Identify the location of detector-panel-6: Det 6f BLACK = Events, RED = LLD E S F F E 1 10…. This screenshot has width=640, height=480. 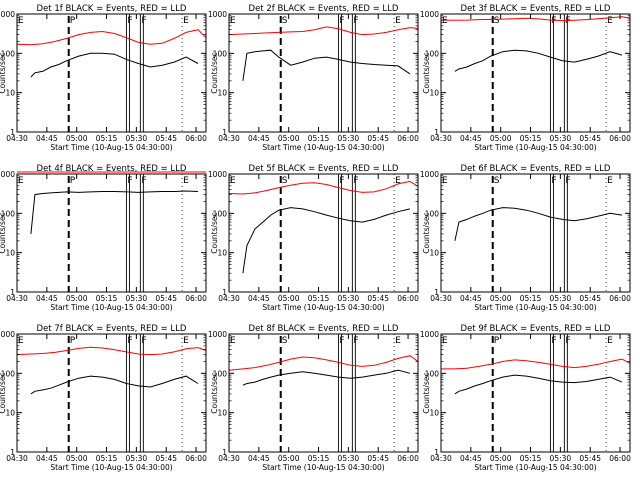
(525, 238).